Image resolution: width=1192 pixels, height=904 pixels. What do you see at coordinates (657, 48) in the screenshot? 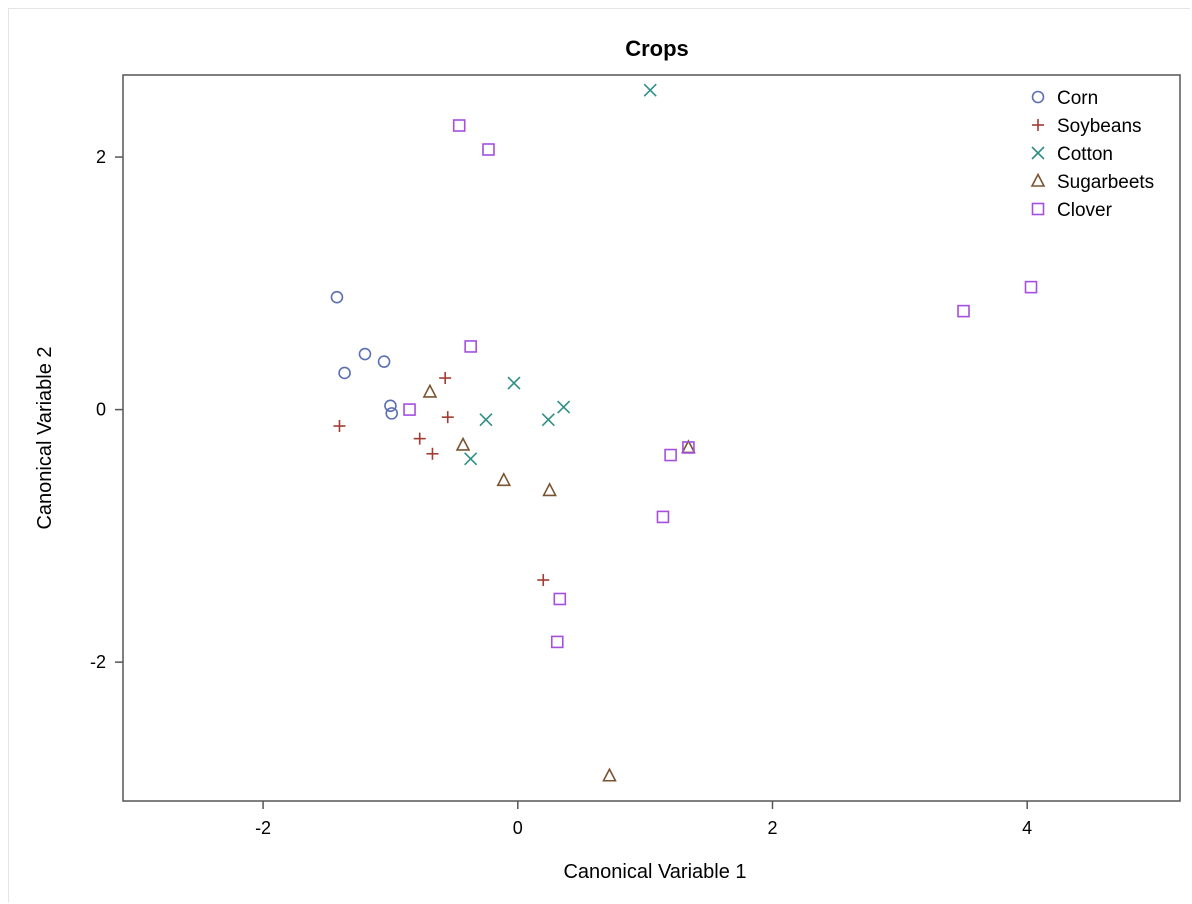
I see `chart-title: Crops` at bounding box center [657, 48].